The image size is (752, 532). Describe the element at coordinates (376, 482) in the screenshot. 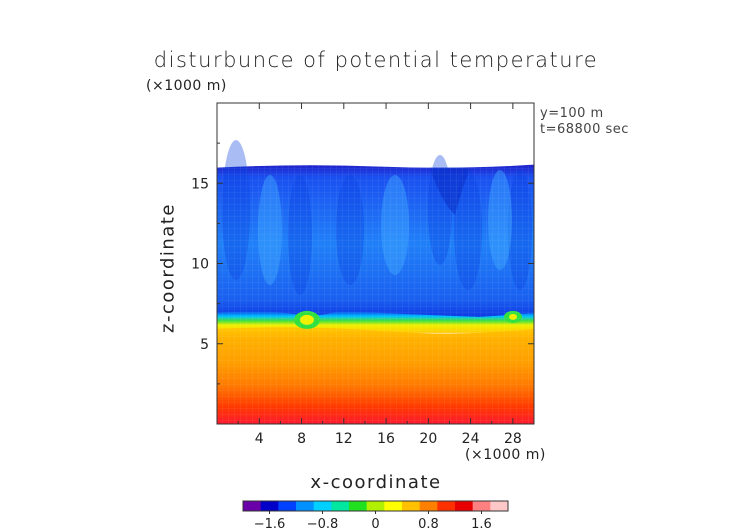

I see `x-axis-label: x-coordinate` at that location.